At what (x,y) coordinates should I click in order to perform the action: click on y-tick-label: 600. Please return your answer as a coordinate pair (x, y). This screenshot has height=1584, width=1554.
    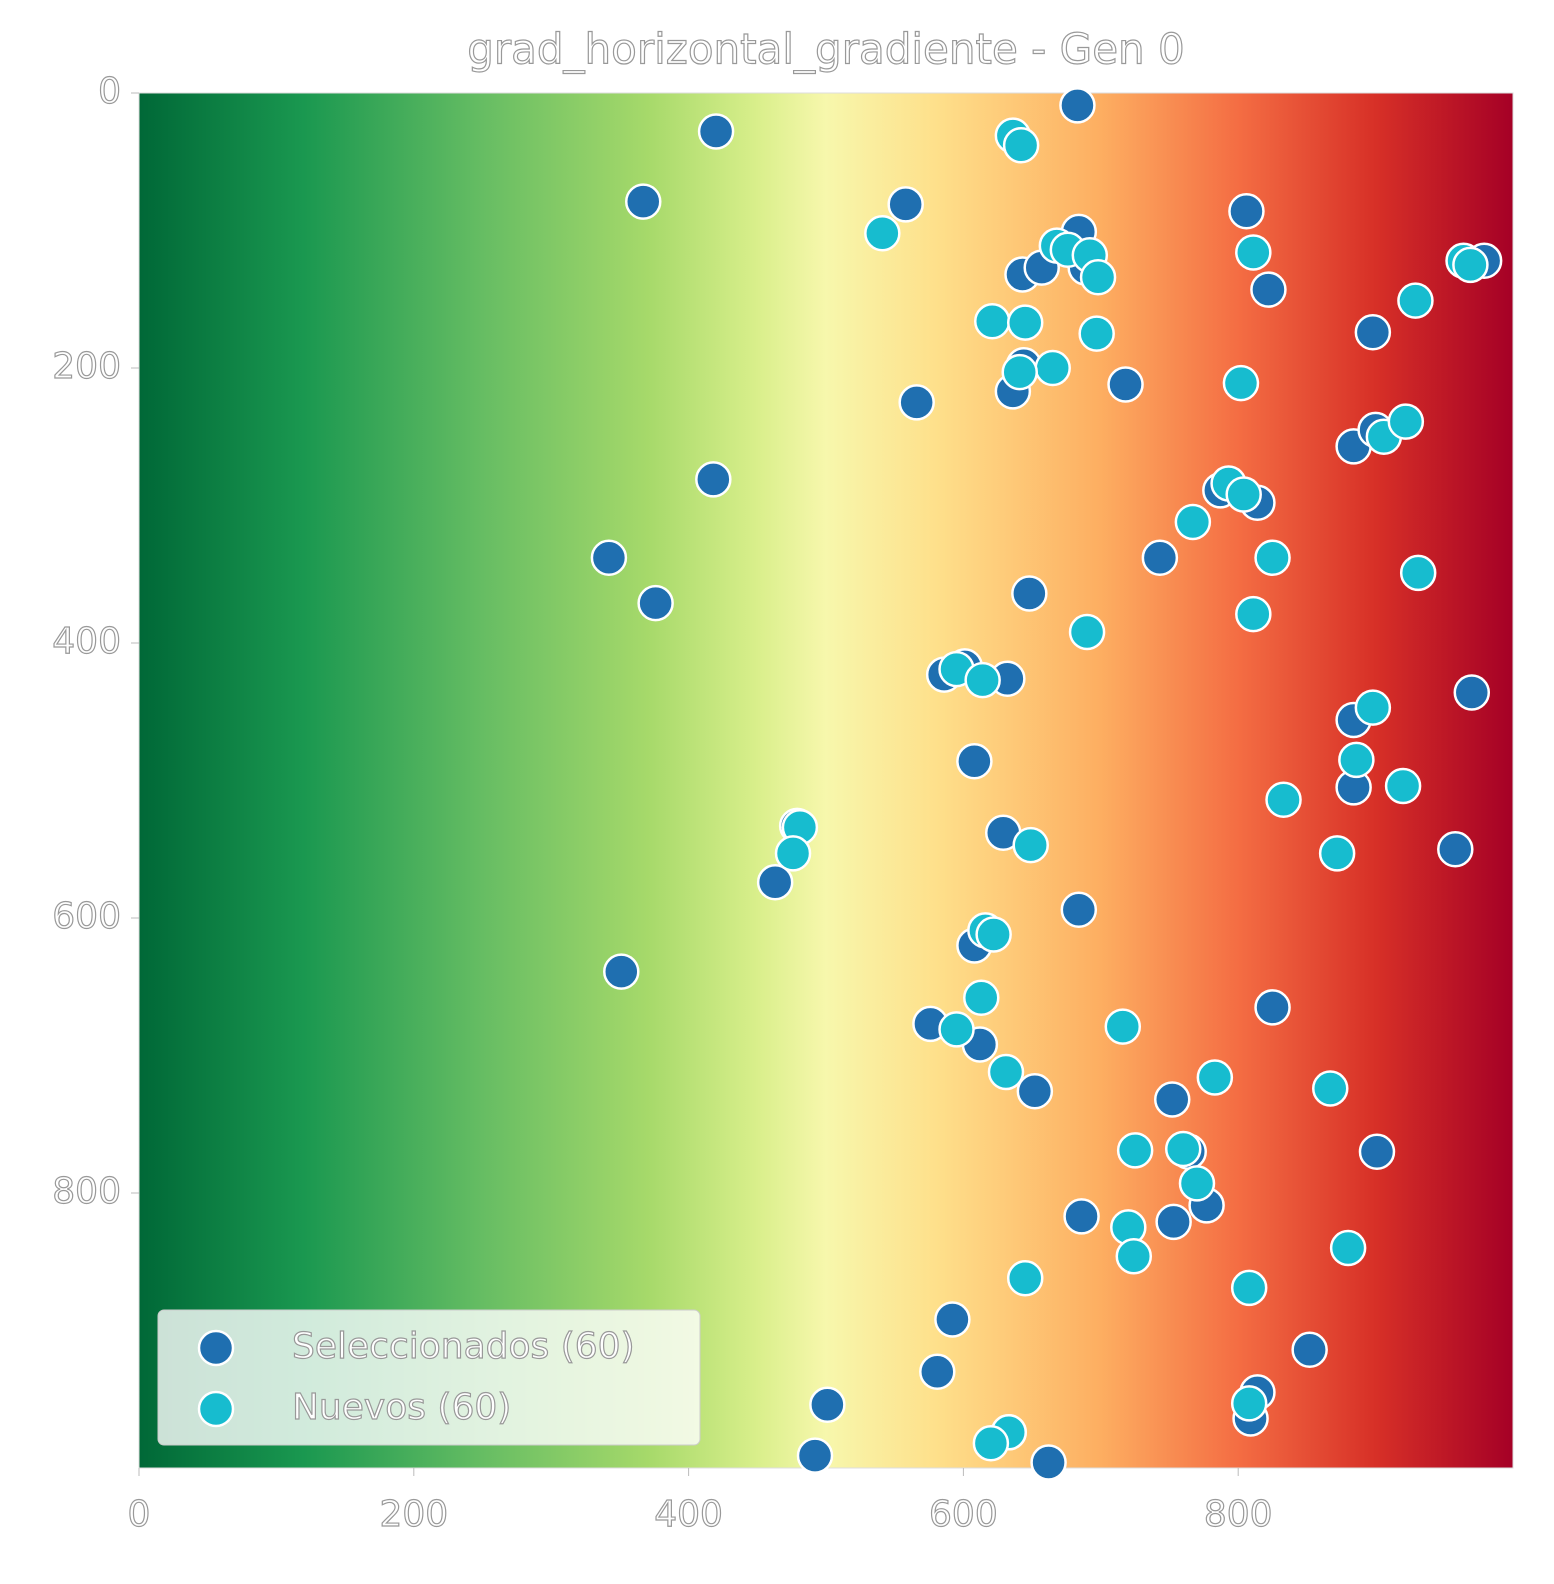
    Looking at the image, I should click on (86, 916).